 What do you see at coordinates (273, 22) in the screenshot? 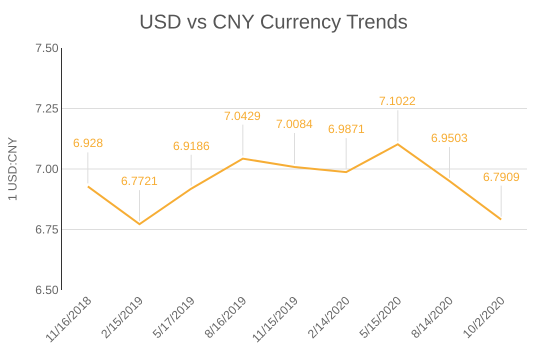
I see `chart-title: USD vs CNY Currency Trends` at bounding box center [273, 22].